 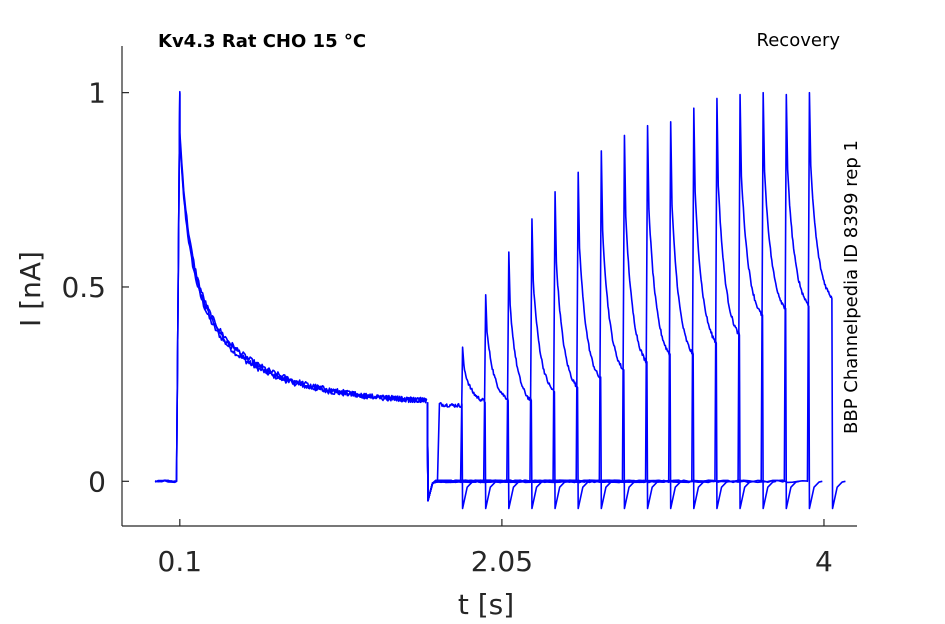 I want to click on x-tick-label: 4, so click(x=824, y=561).